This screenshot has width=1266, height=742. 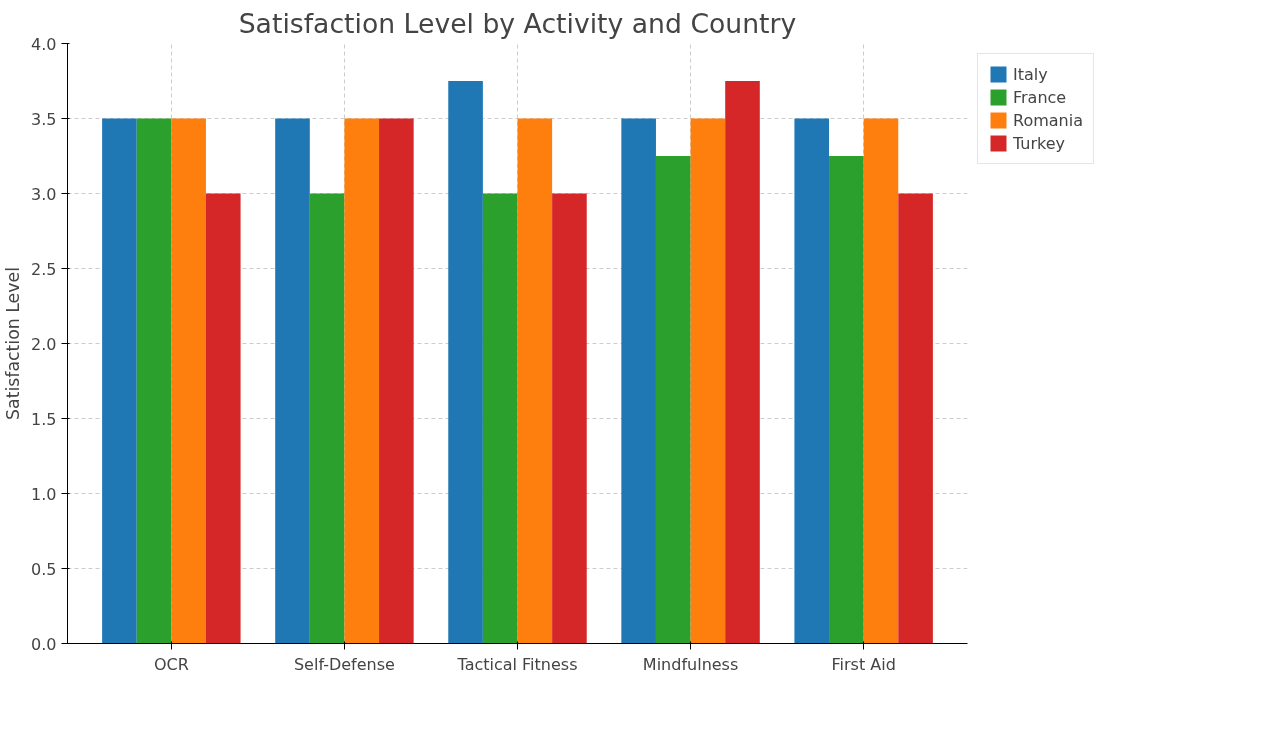 What do you see at coordinates (690, 664) in the screenshot?
I see `x-tick-label: Mindfulness` at bounding box center [690, 664].